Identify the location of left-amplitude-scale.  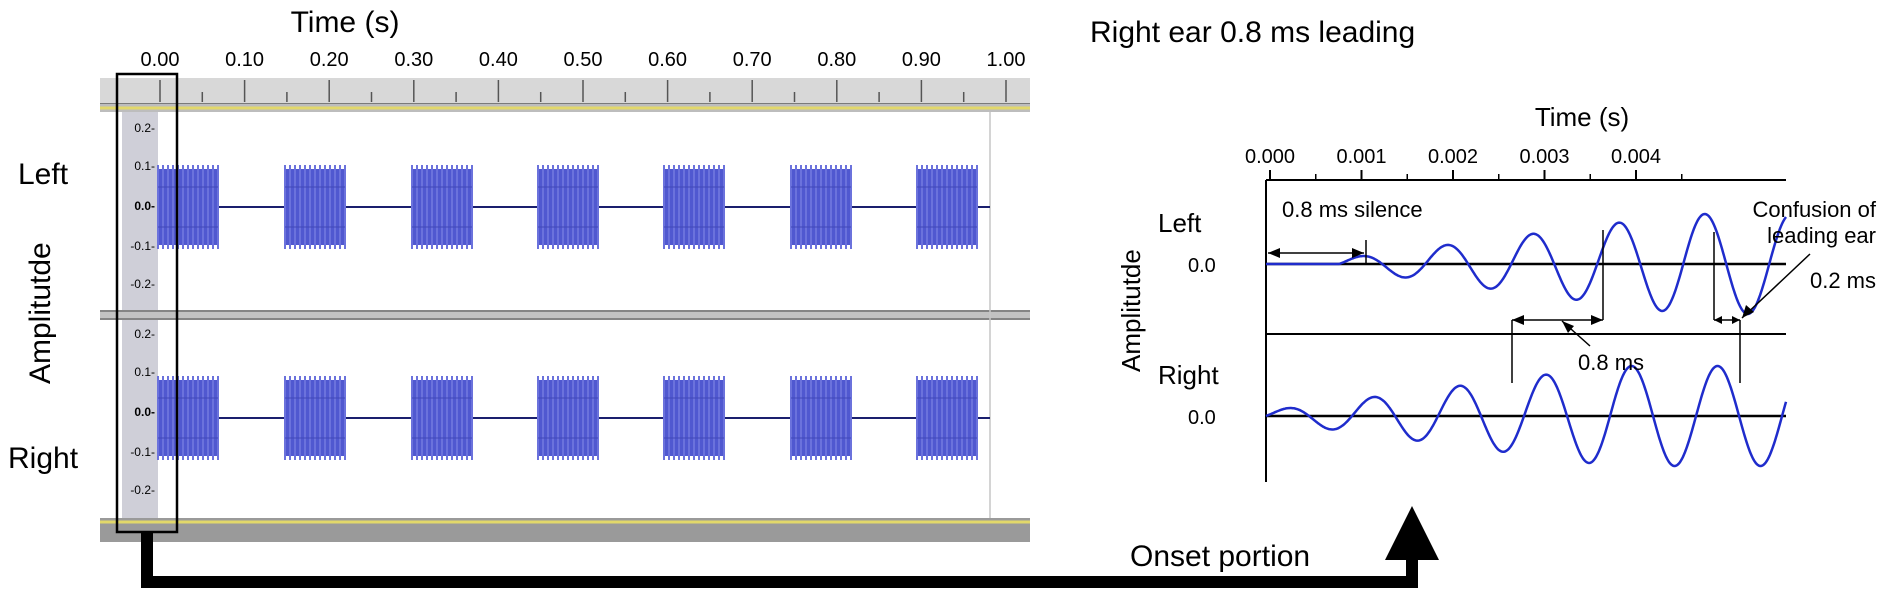
(140, 211).